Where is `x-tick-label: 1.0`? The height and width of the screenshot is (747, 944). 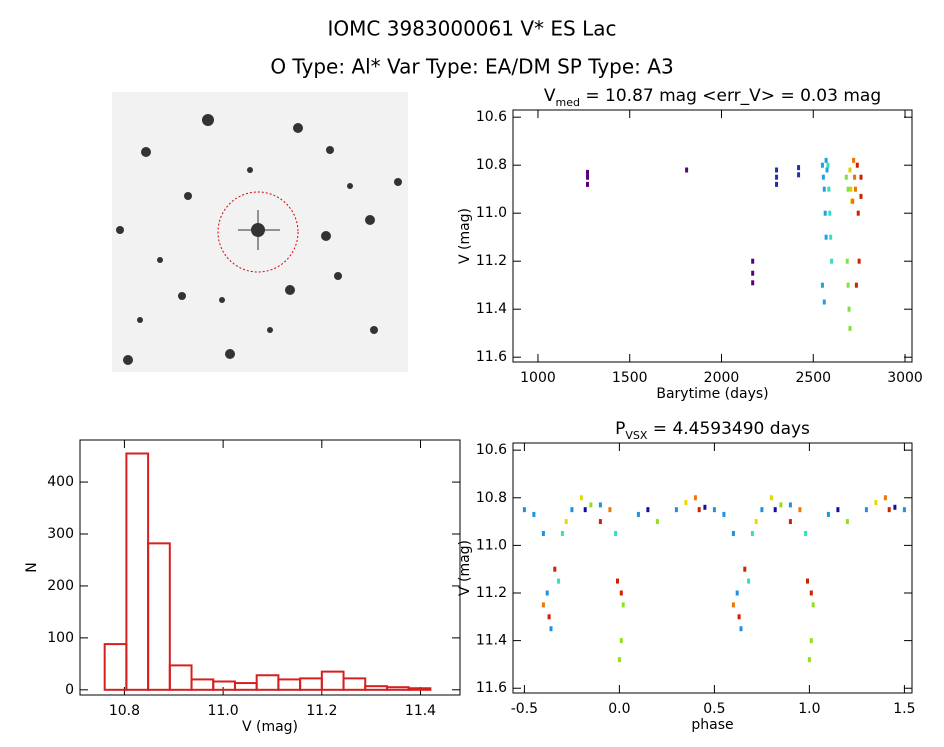
x-tick-label: 1.0 is located at coordinates (809, 709).